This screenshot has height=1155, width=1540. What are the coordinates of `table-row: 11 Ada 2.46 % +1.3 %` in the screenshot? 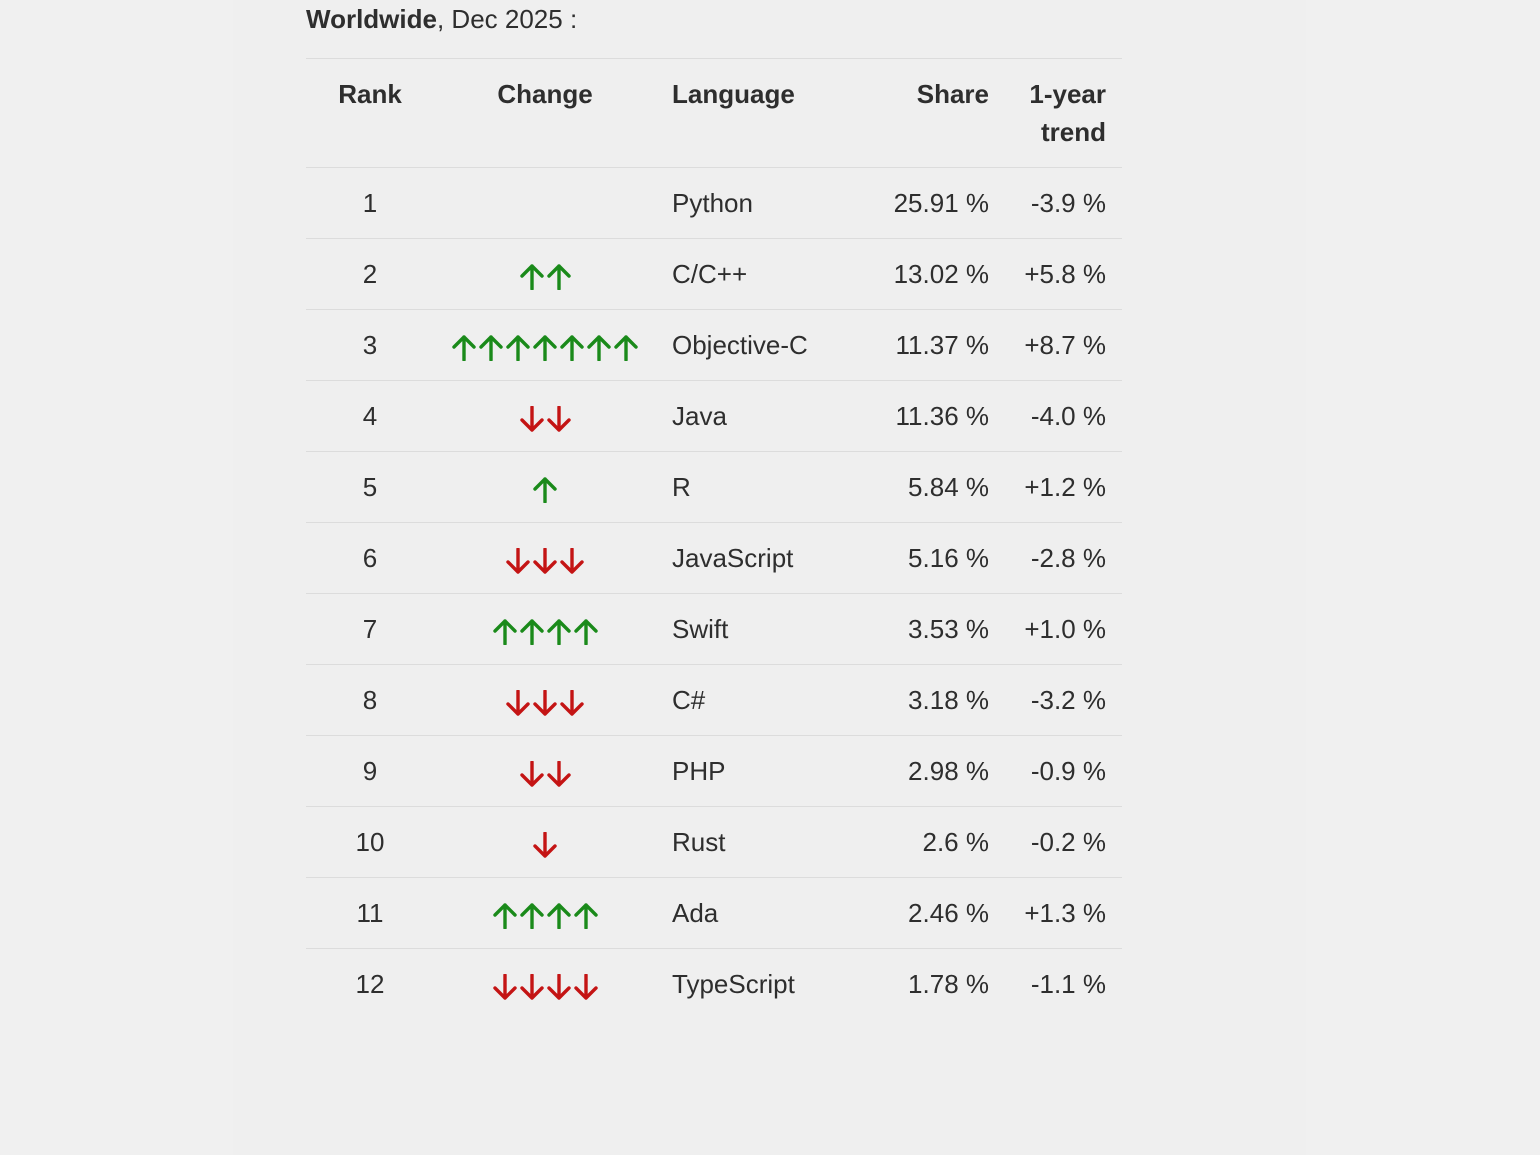 It's located at (714, 913).